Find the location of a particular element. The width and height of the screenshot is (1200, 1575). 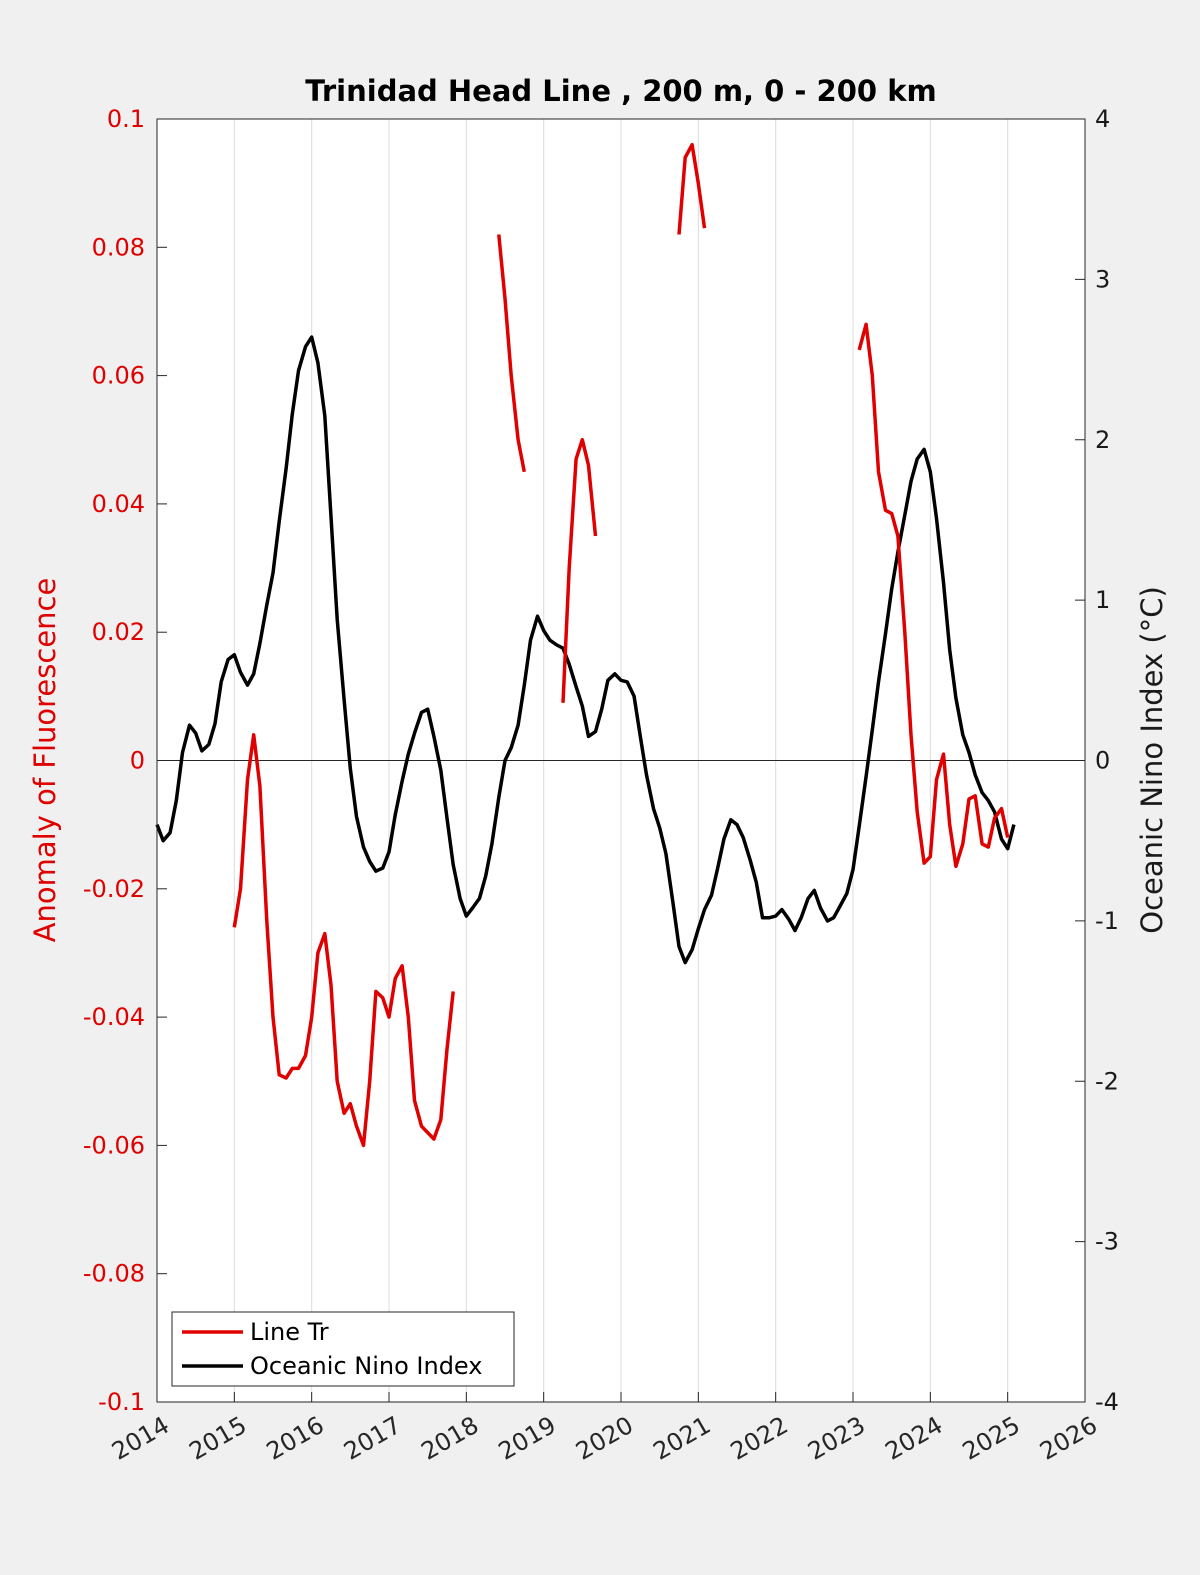

y-axis-right: -4 -3 -2 -1 0 1 2 3 4 is located at coordinates (1097, 760).